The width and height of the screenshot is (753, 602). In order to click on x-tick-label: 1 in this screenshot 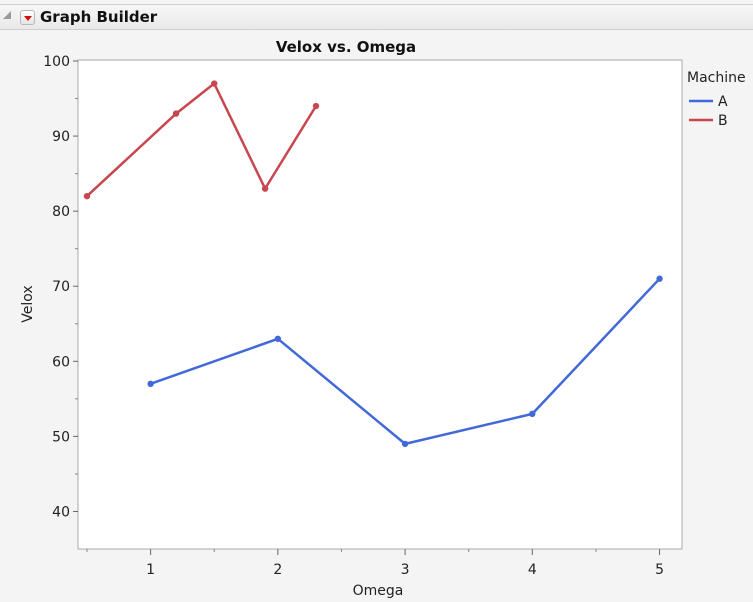, I will do `click(150, 570)`.